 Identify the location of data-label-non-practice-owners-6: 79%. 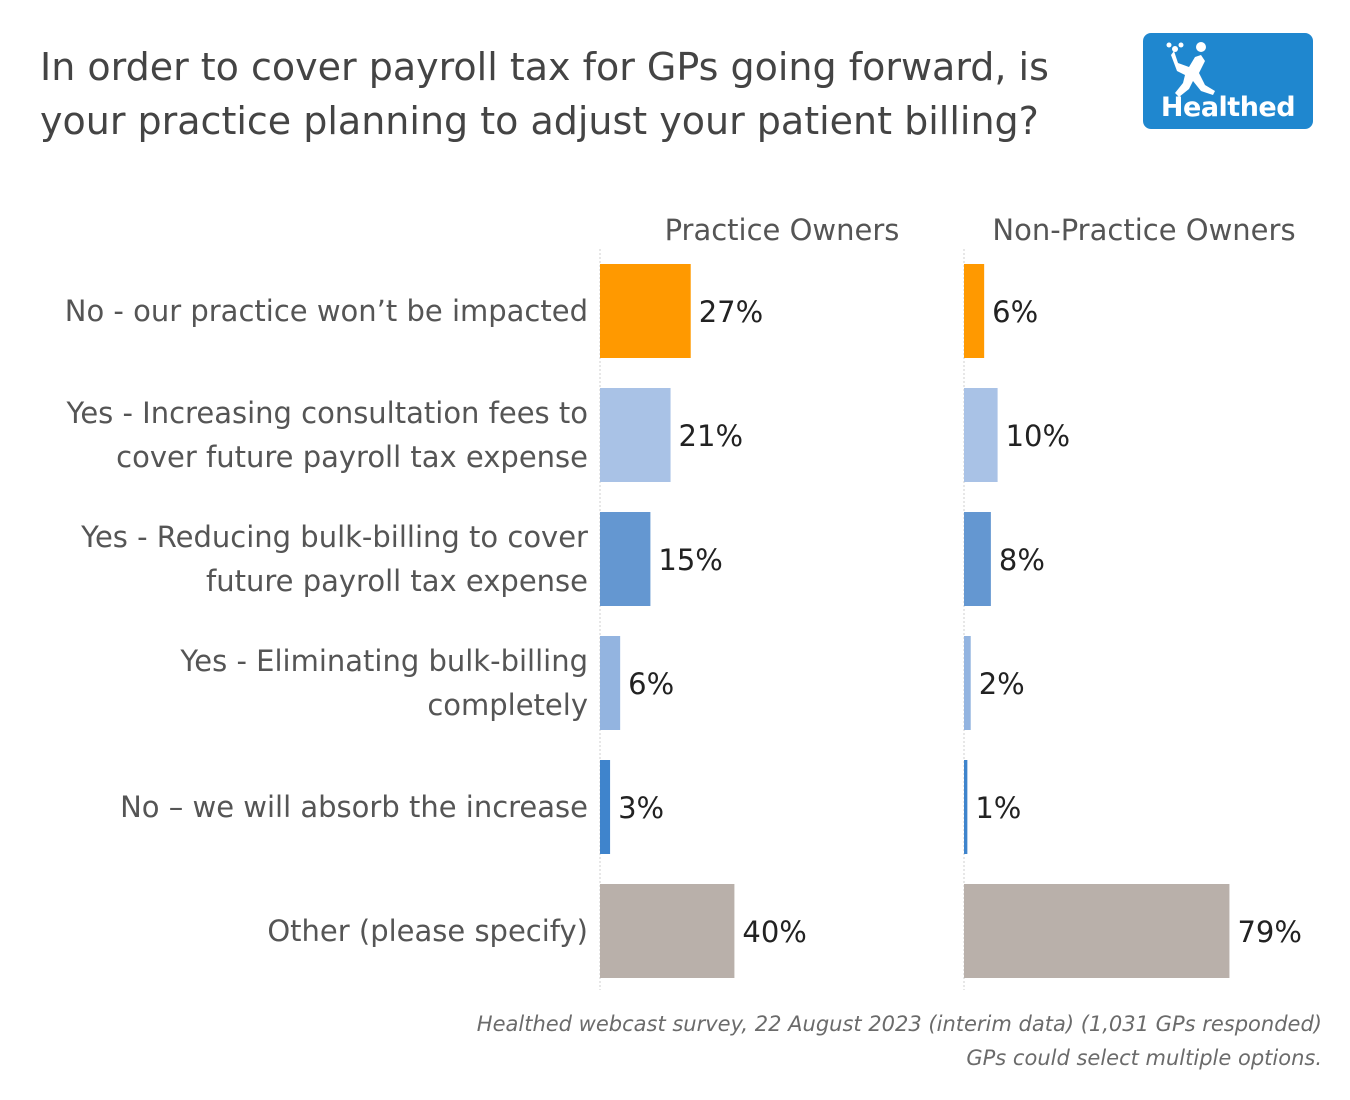
(1269, 932).